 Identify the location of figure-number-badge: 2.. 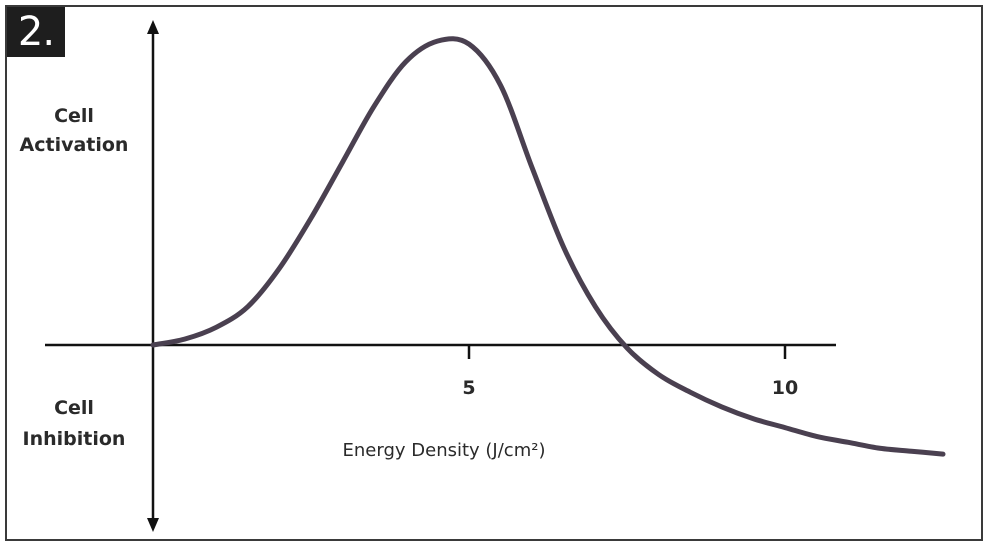
(36, 32).